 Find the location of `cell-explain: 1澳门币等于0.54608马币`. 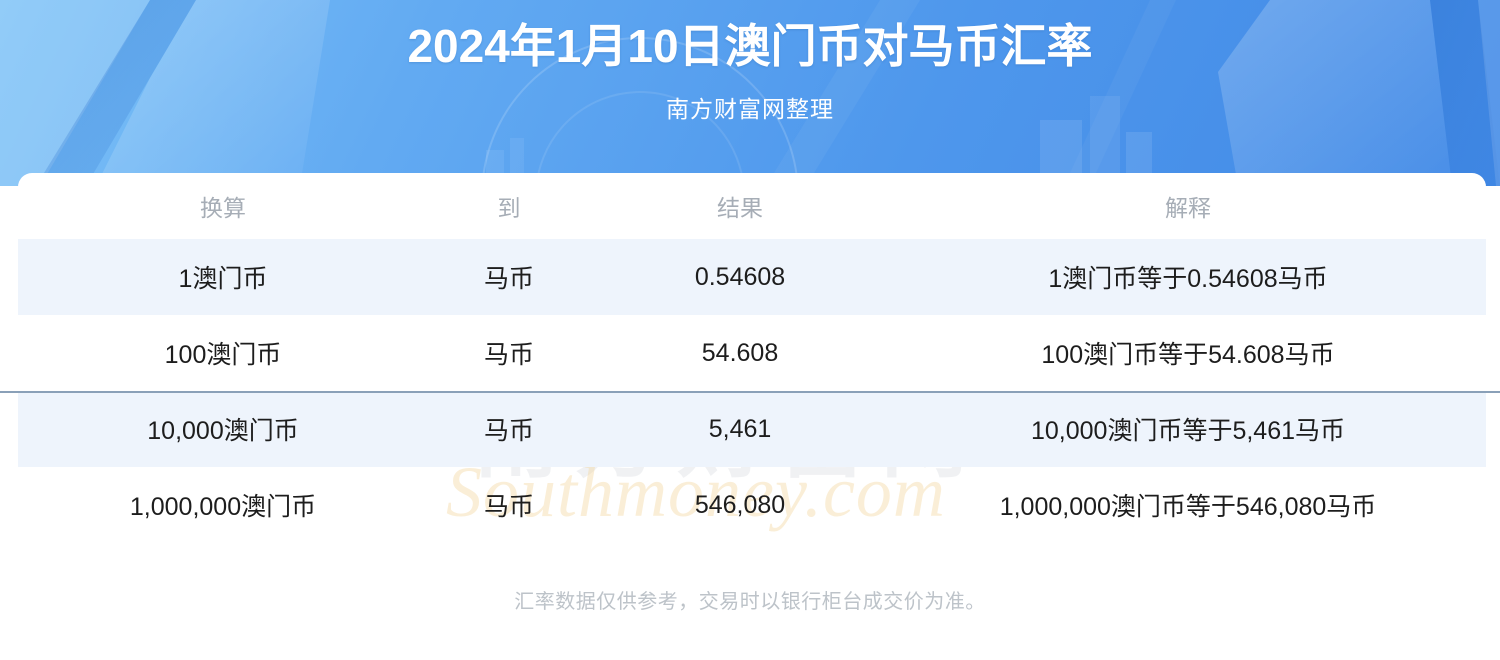

cell-explain: 1澳门币等于0.54608马币 is located at coordinates (1188, 279).